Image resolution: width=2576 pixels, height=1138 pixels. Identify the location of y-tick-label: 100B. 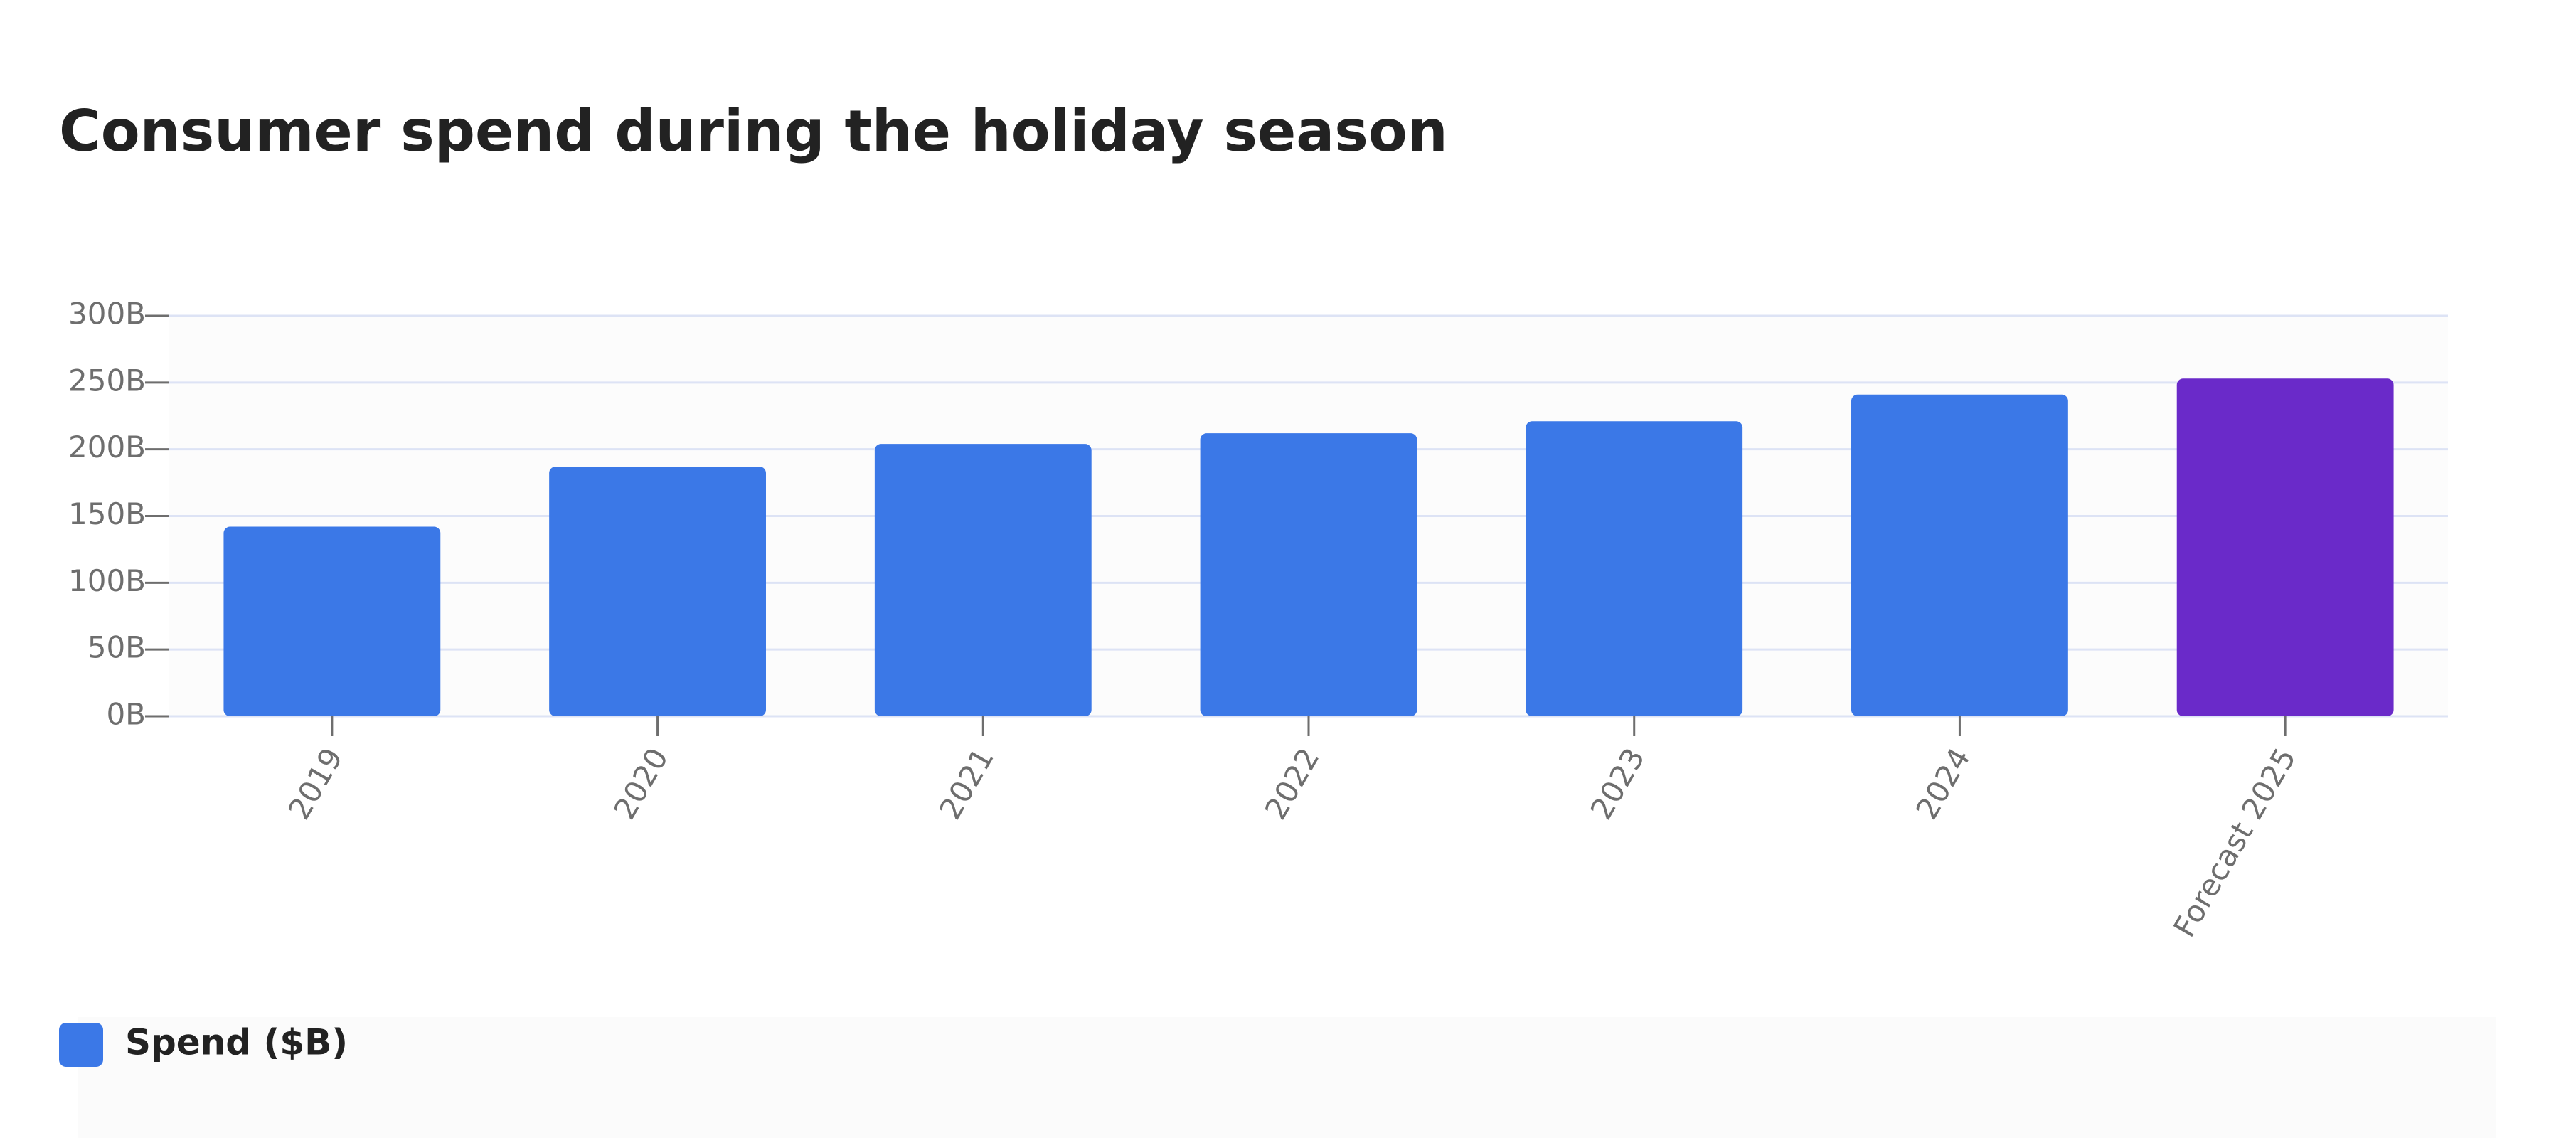
(107, 581).